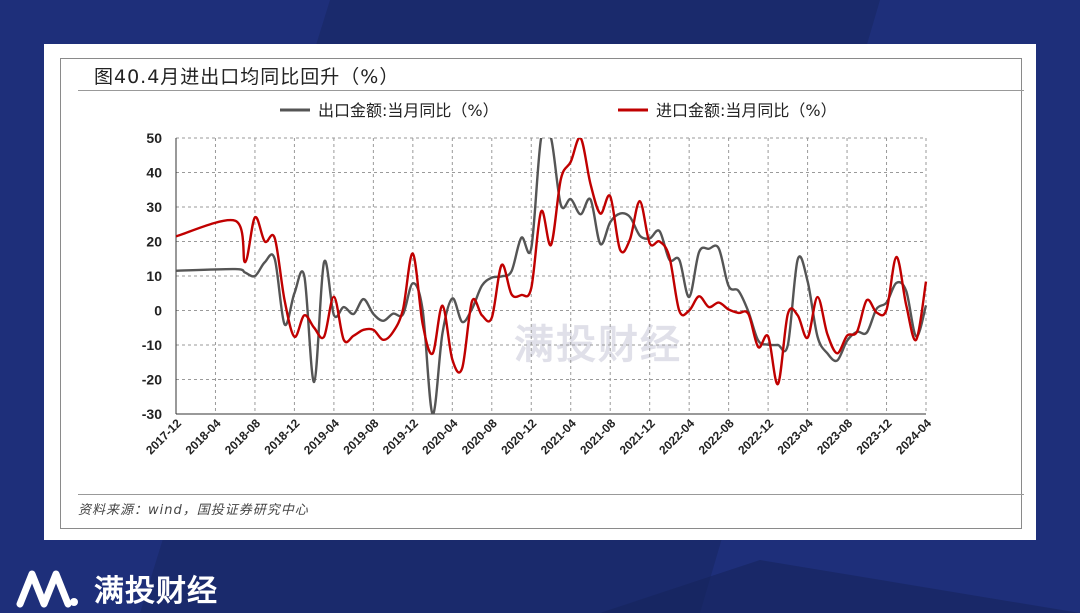 The height and width of the screenshot is (613, 1080). I want to click on y-tick-label: 50, so click(154, 138).